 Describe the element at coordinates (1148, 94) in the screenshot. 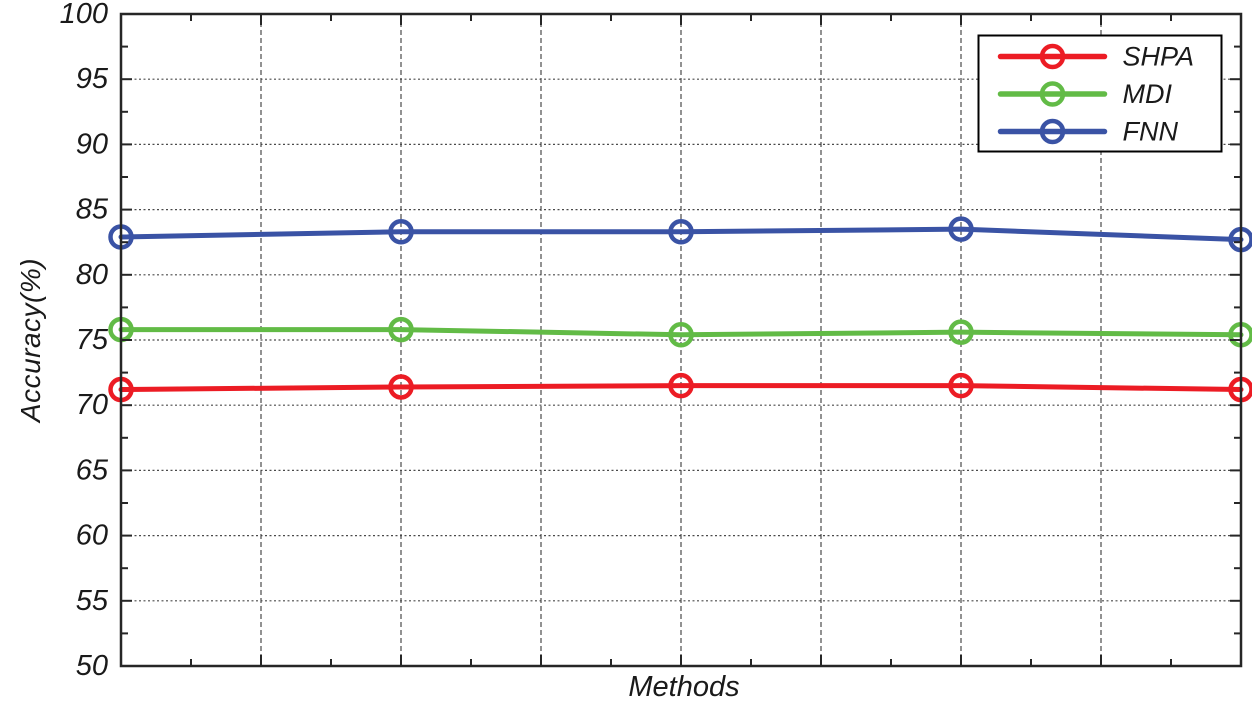

I see `legend-label: MDI` at that location.